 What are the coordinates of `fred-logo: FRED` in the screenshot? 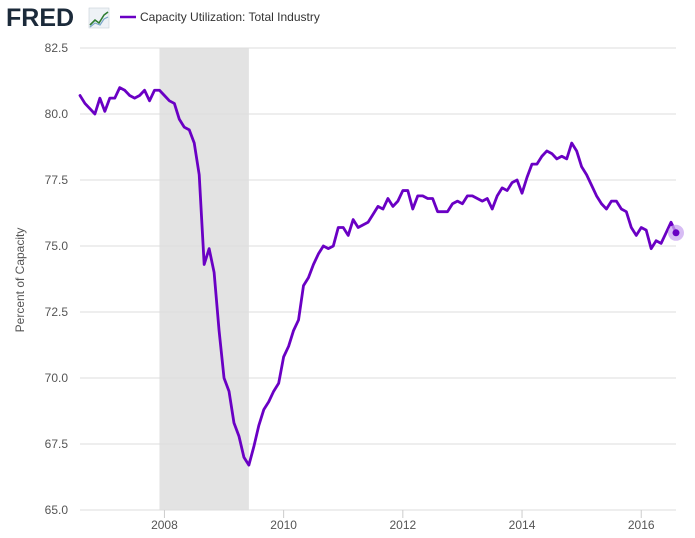 It's located at (58, 18).